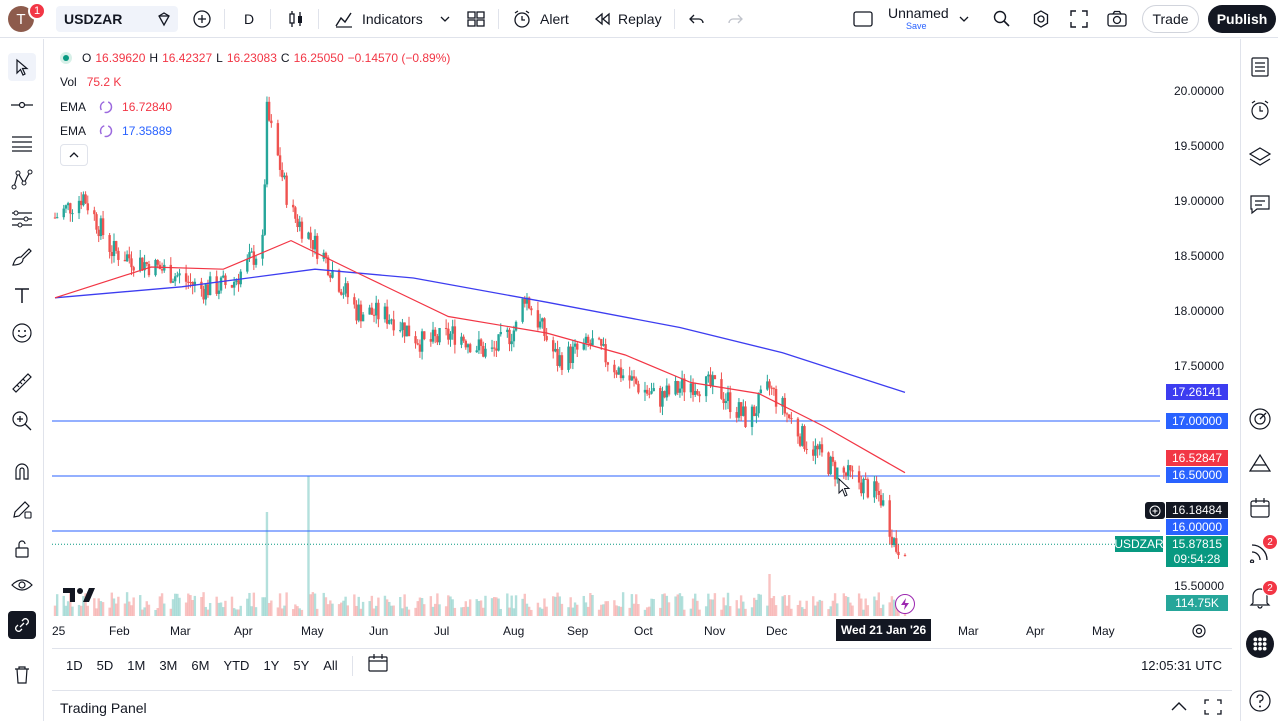 This screenshot has width=1278, height=721. I want to click on redo-button, so click(735, 19).